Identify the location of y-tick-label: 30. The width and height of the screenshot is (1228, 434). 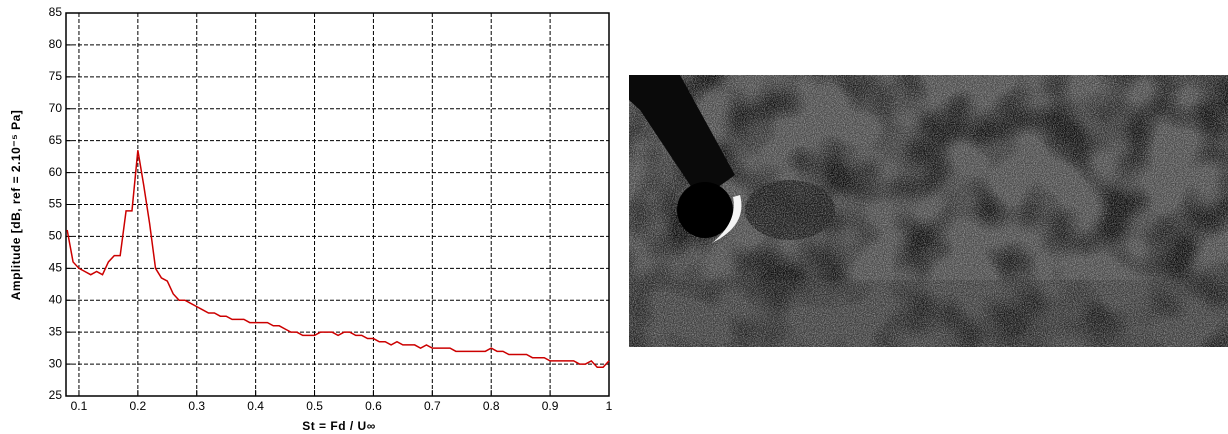
(56, 363).